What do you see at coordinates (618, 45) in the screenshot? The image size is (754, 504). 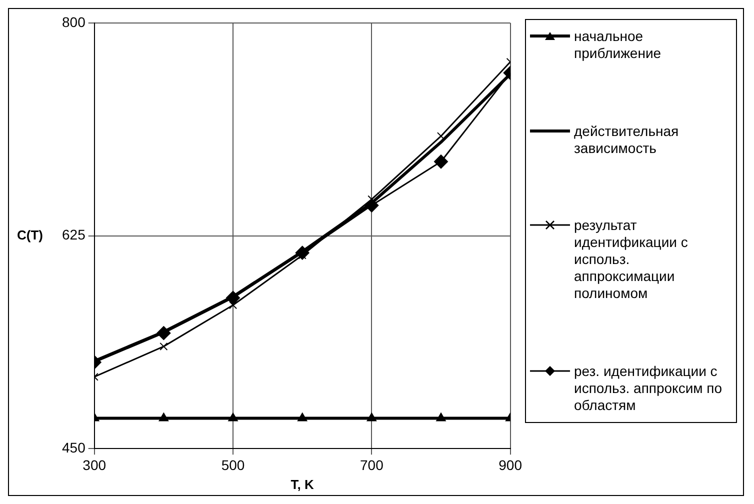 I see `legend-label: начальное приближение` at bounding box center [618, 45].